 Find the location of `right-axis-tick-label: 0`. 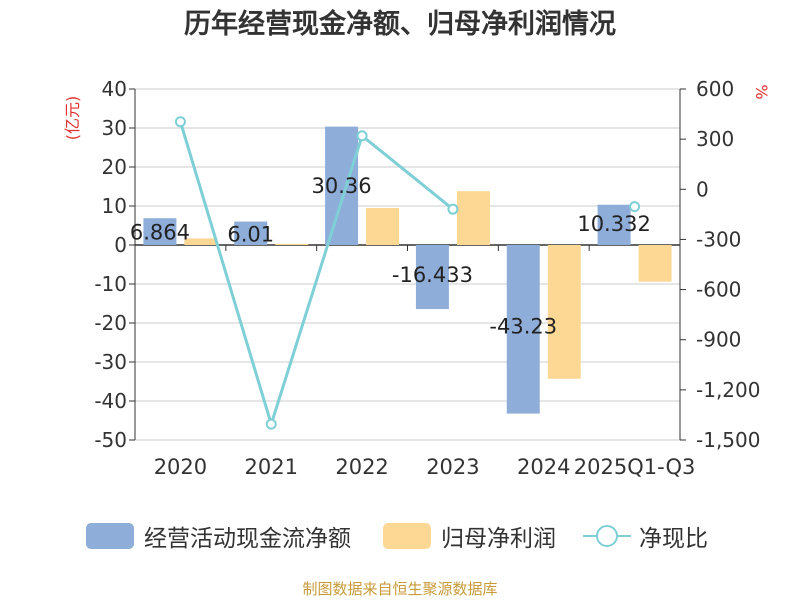

right-axis-tick-label: 0 is located at coordinates (702, 189).